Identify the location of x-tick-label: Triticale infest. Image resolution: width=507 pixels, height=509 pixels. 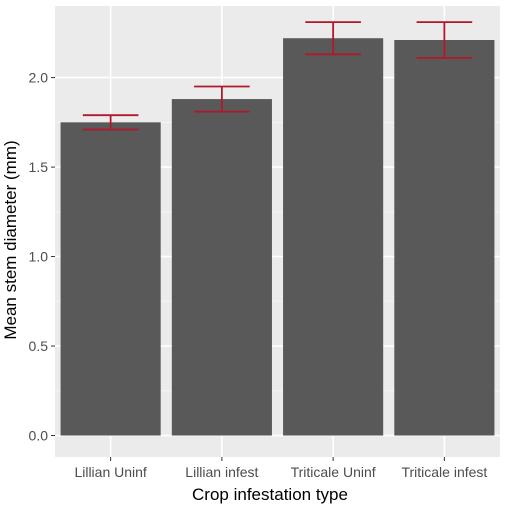
(444, 472).